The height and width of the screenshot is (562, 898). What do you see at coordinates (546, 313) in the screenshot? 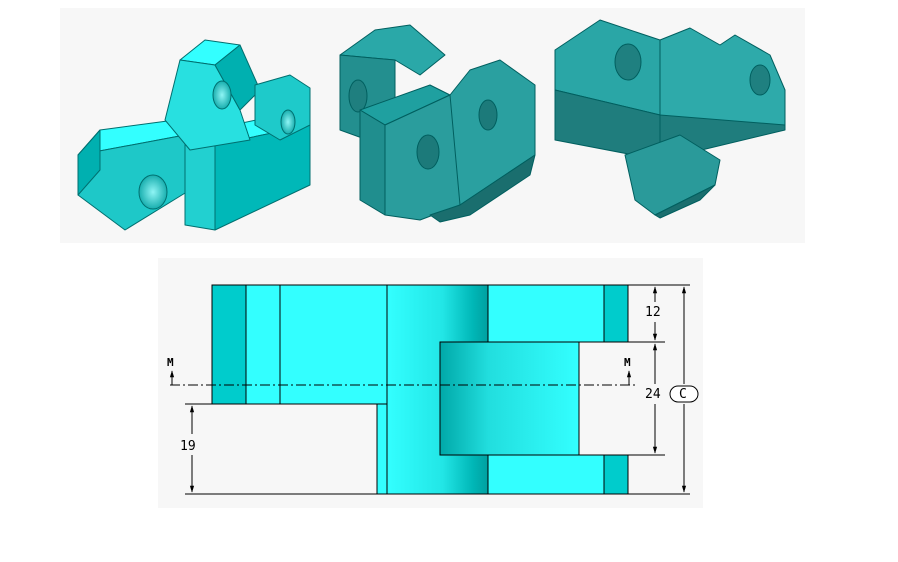
I see `upper-right-flange` at bounding box center [546, 313].